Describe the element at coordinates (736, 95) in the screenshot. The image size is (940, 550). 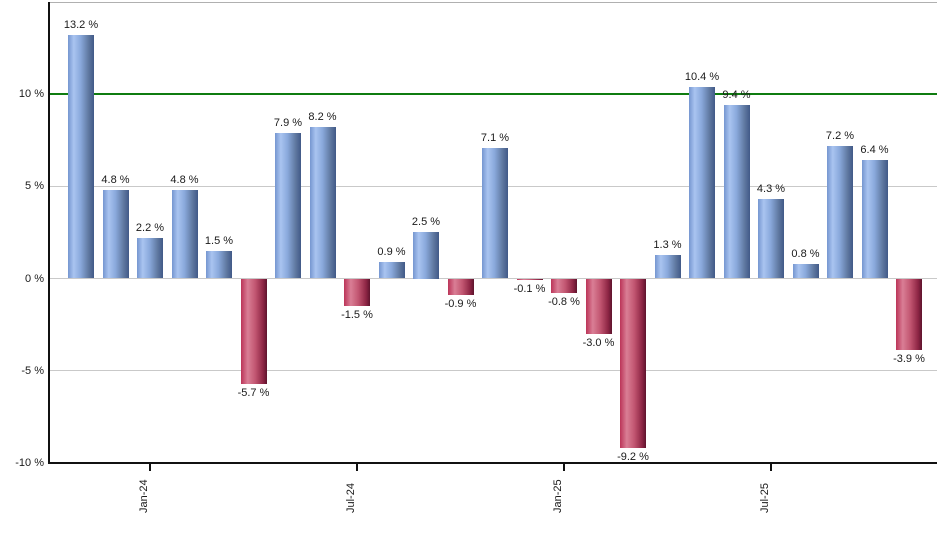
I see `bar-value-label: 9.4 %` at that location.